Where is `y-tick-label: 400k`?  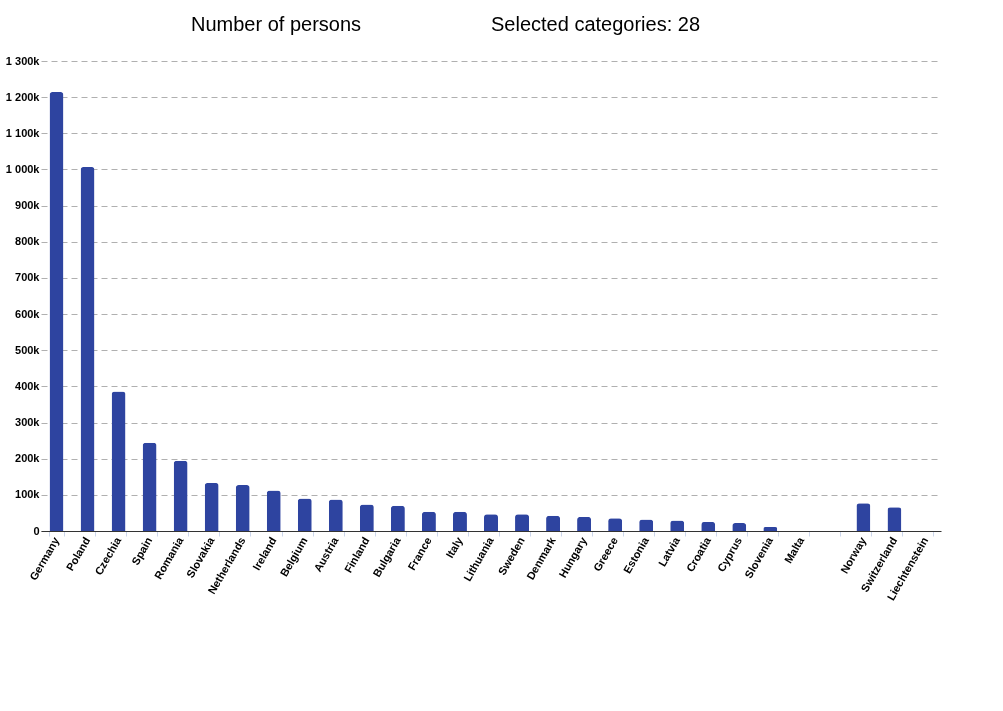
y-tick-label: 400k is located at coordinates (28, 385).